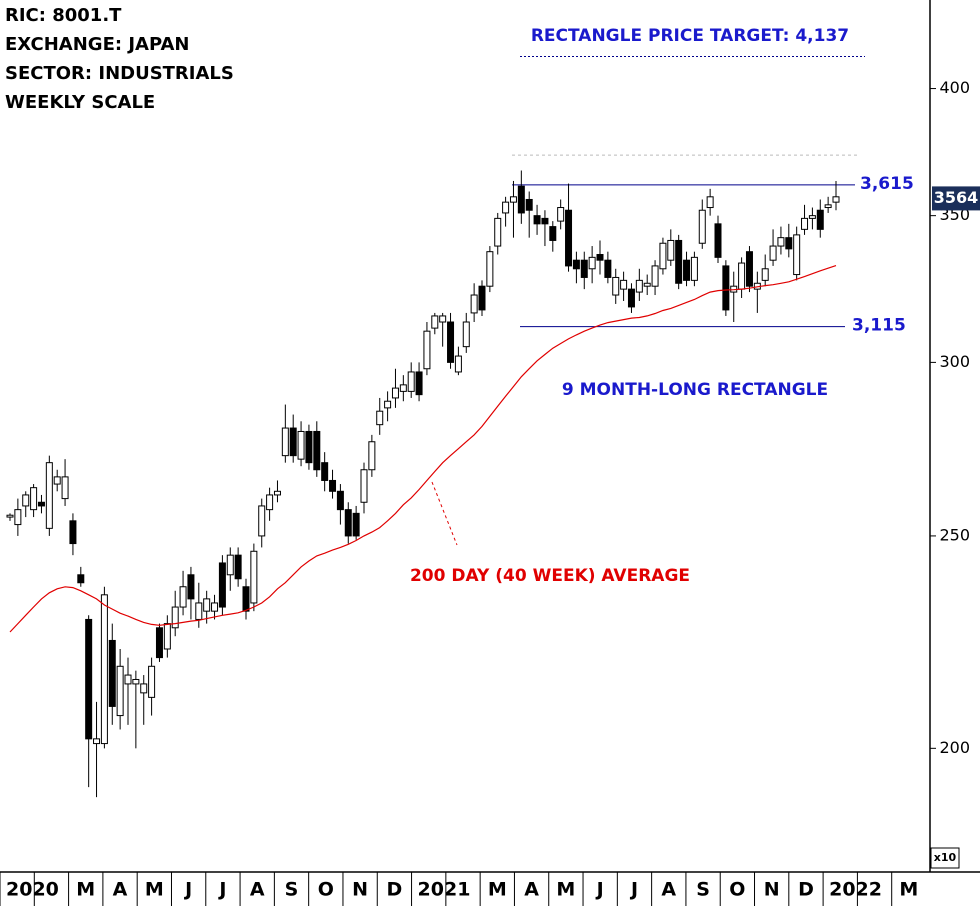 This screenshot has height=906, width=980. Describe the element at coordinates (326, 890) in the screenshot. I see `x-tick-label: O` at that location.